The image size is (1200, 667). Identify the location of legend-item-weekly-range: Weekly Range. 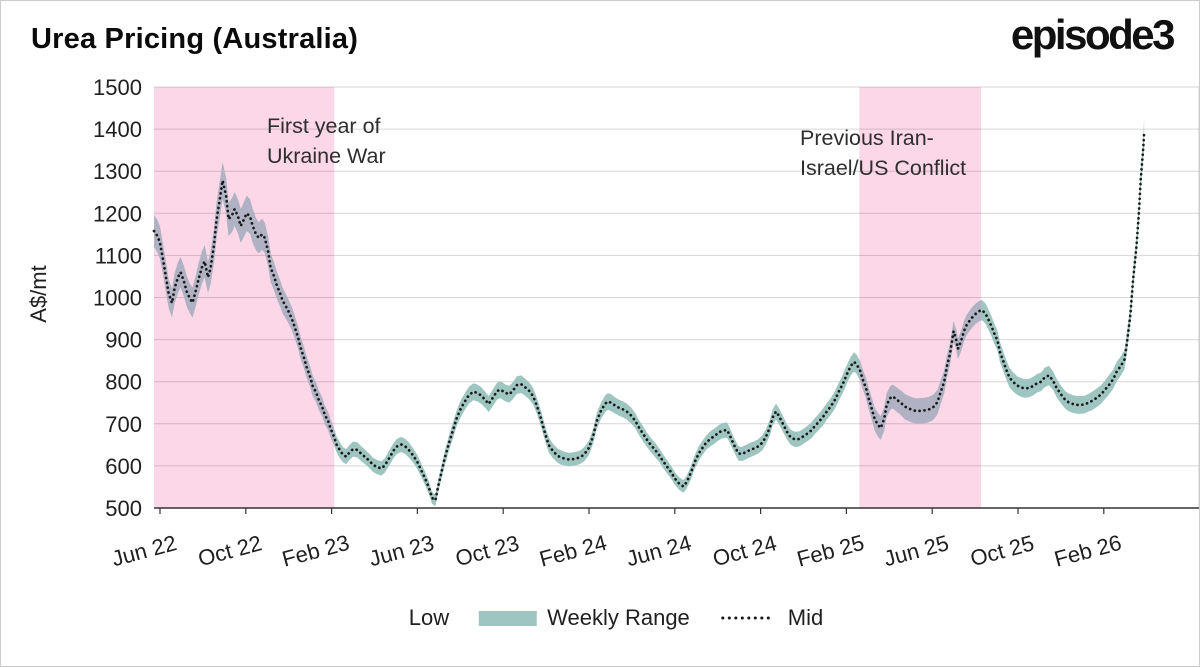
(584, 618).